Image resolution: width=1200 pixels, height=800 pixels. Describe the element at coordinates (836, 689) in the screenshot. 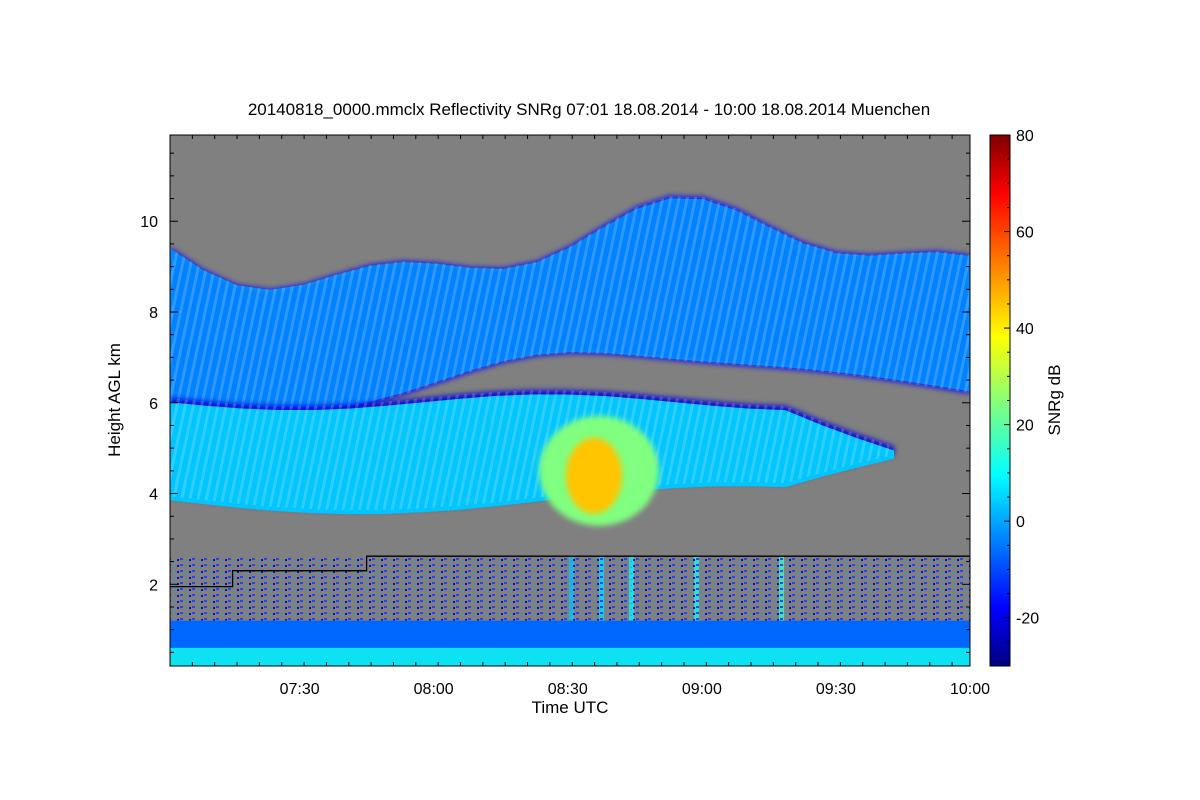

I see `x-tick-label: 09:30` at that location.